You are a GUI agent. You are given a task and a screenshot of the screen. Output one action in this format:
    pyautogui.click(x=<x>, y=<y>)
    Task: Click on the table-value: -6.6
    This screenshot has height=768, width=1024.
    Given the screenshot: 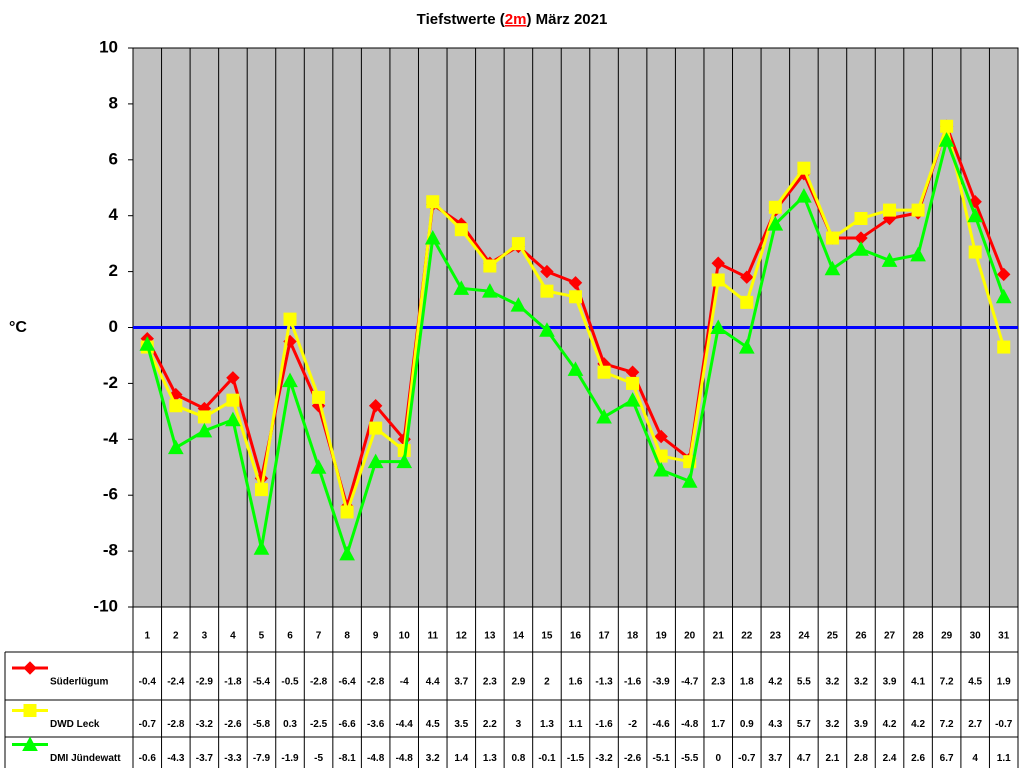 What is the action you would take?
    pyautogui.click(x=347, y=724)
    